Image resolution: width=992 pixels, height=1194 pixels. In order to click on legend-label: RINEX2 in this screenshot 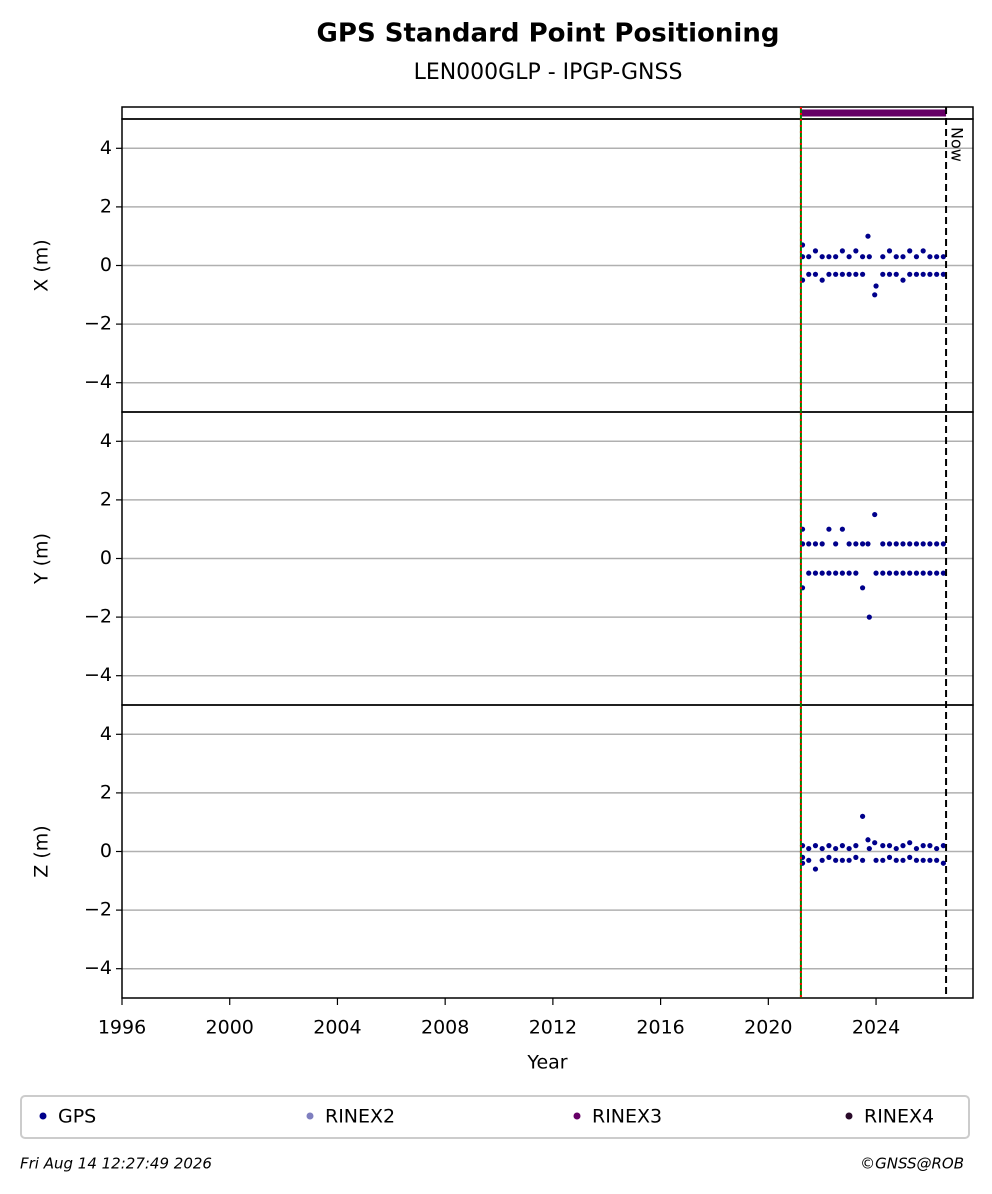, I will do `click(360, 1117)`.